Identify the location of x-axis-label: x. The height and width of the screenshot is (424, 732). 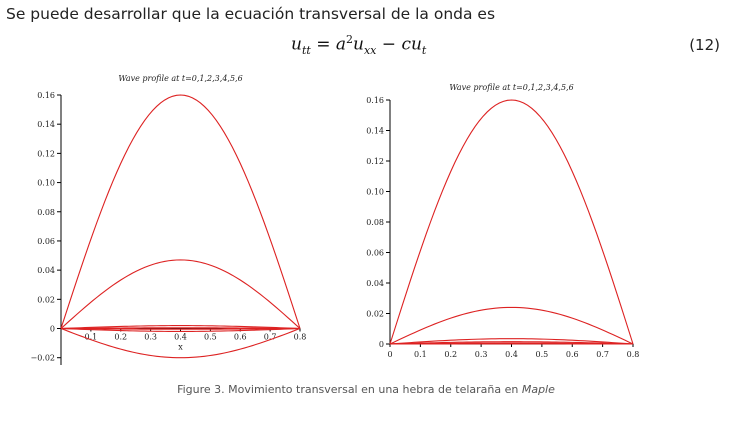
(180, 347).